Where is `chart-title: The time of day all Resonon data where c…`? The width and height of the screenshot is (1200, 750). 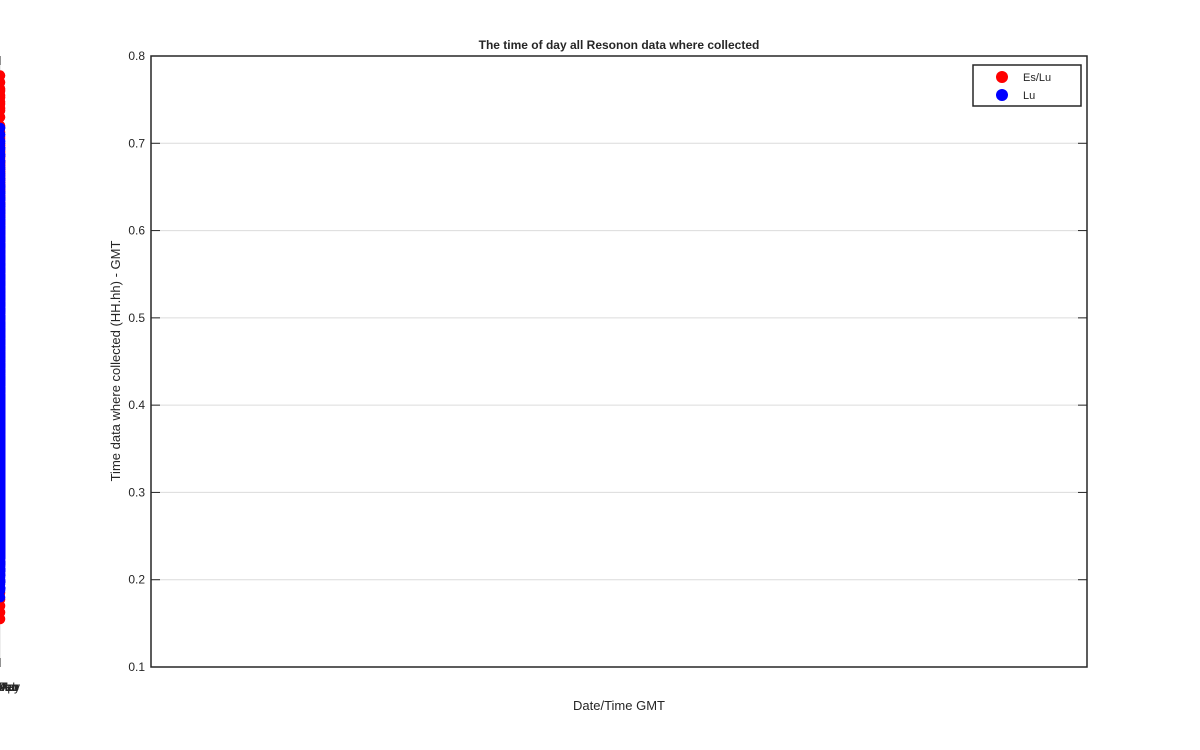 chart-title: The time of day all Resonon data where c… is located at coordinates (619, 45).